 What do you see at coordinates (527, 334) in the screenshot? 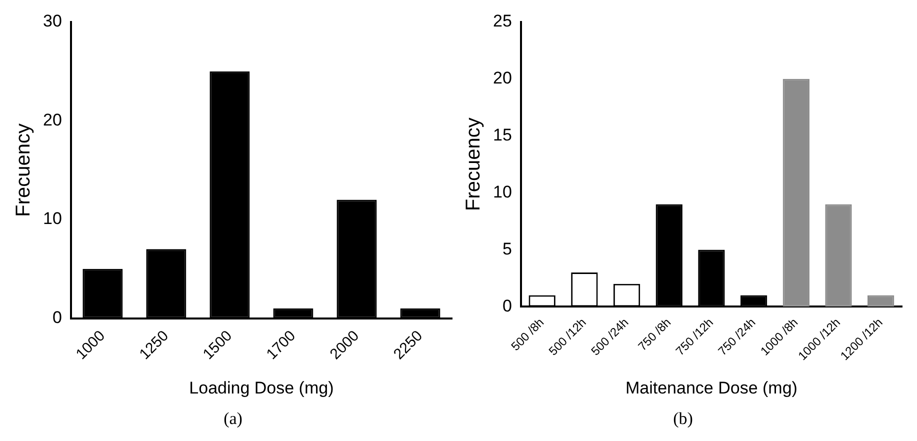
I see `x-tick-label: 500 /8h` at bounding box center [527, 334].